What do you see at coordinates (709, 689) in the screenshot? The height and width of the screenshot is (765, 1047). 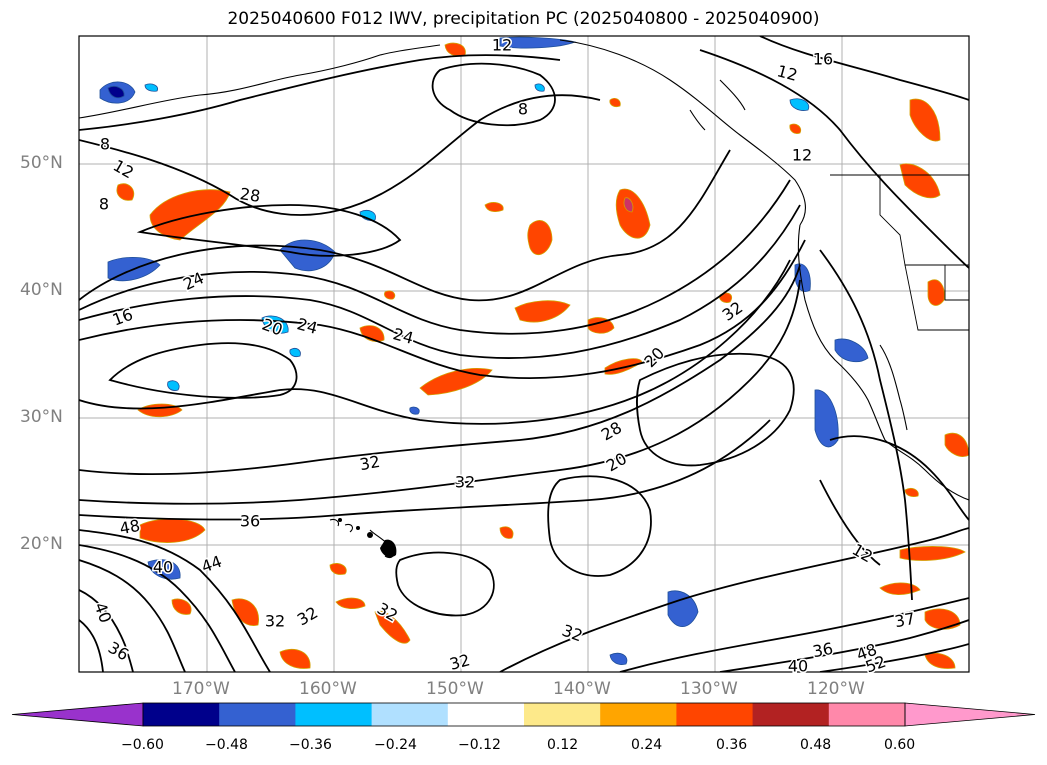 I see `lon-label-130w: 130°W` at bounding box center [709, 689].